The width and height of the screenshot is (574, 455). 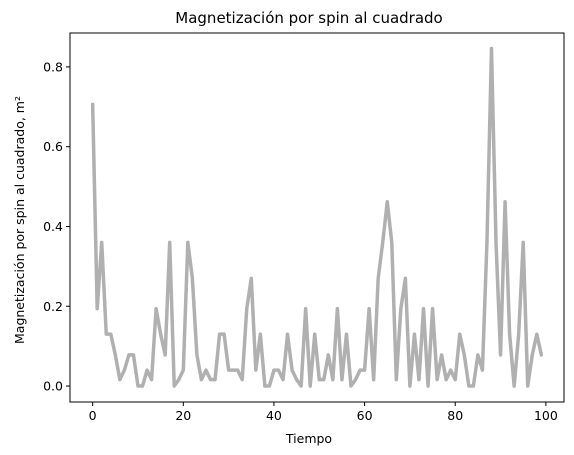 What do you see at coordinates (53, 306) in the screenshot?
I see `y-tick-label: 0.2` at bounding box center [53, 306].